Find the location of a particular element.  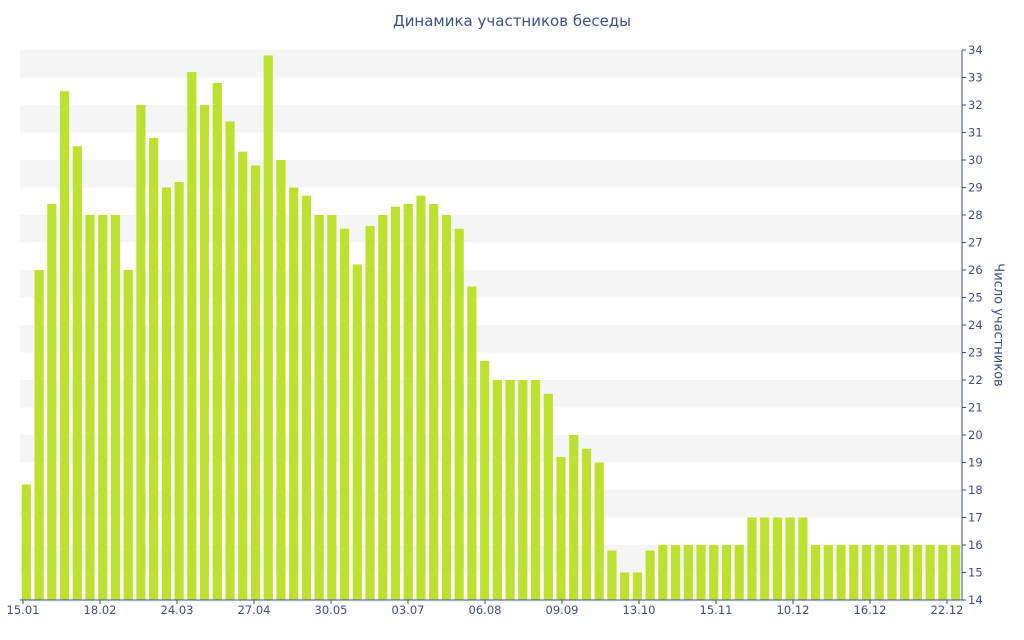

y-tick-label: 34 is located at coordinates (975, 50).